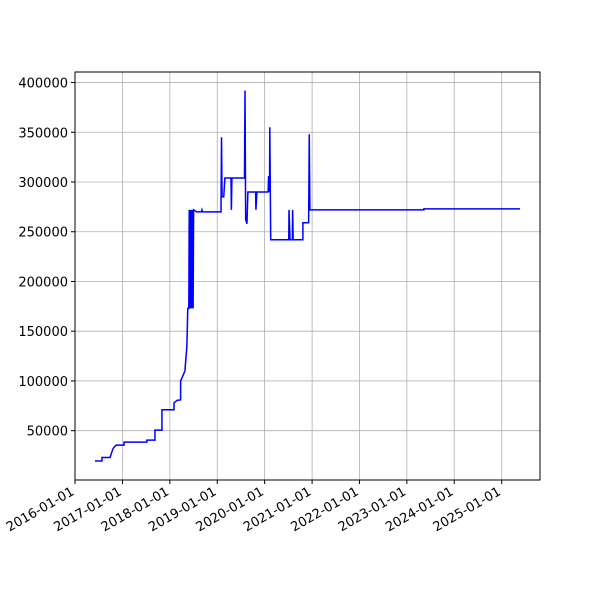 This screenshot has width=600, height=604. I want to click on y-tick-label: 150000, so click(43, 332).